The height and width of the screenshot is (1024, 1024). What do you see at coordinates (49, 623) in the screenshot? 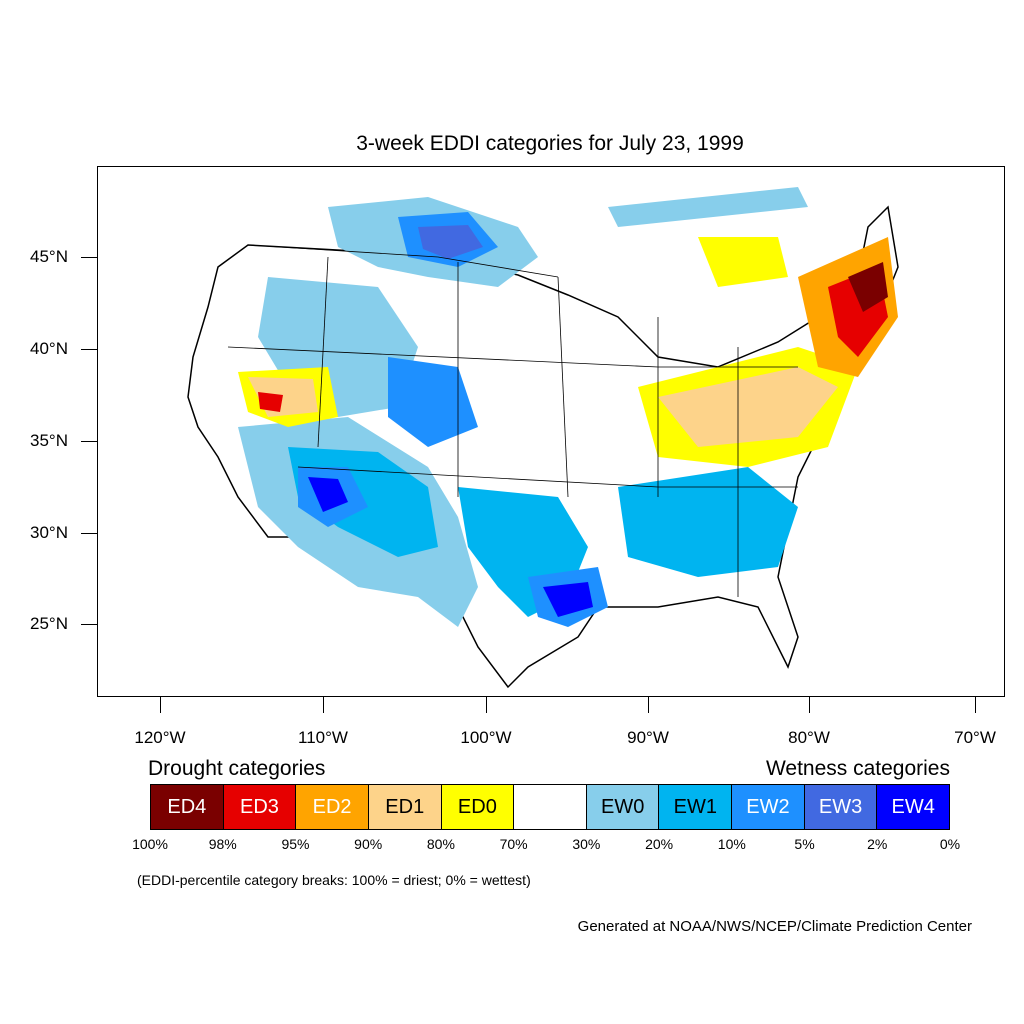
I see `lat-label-25: 25°N` at bounding box center [49, 623].